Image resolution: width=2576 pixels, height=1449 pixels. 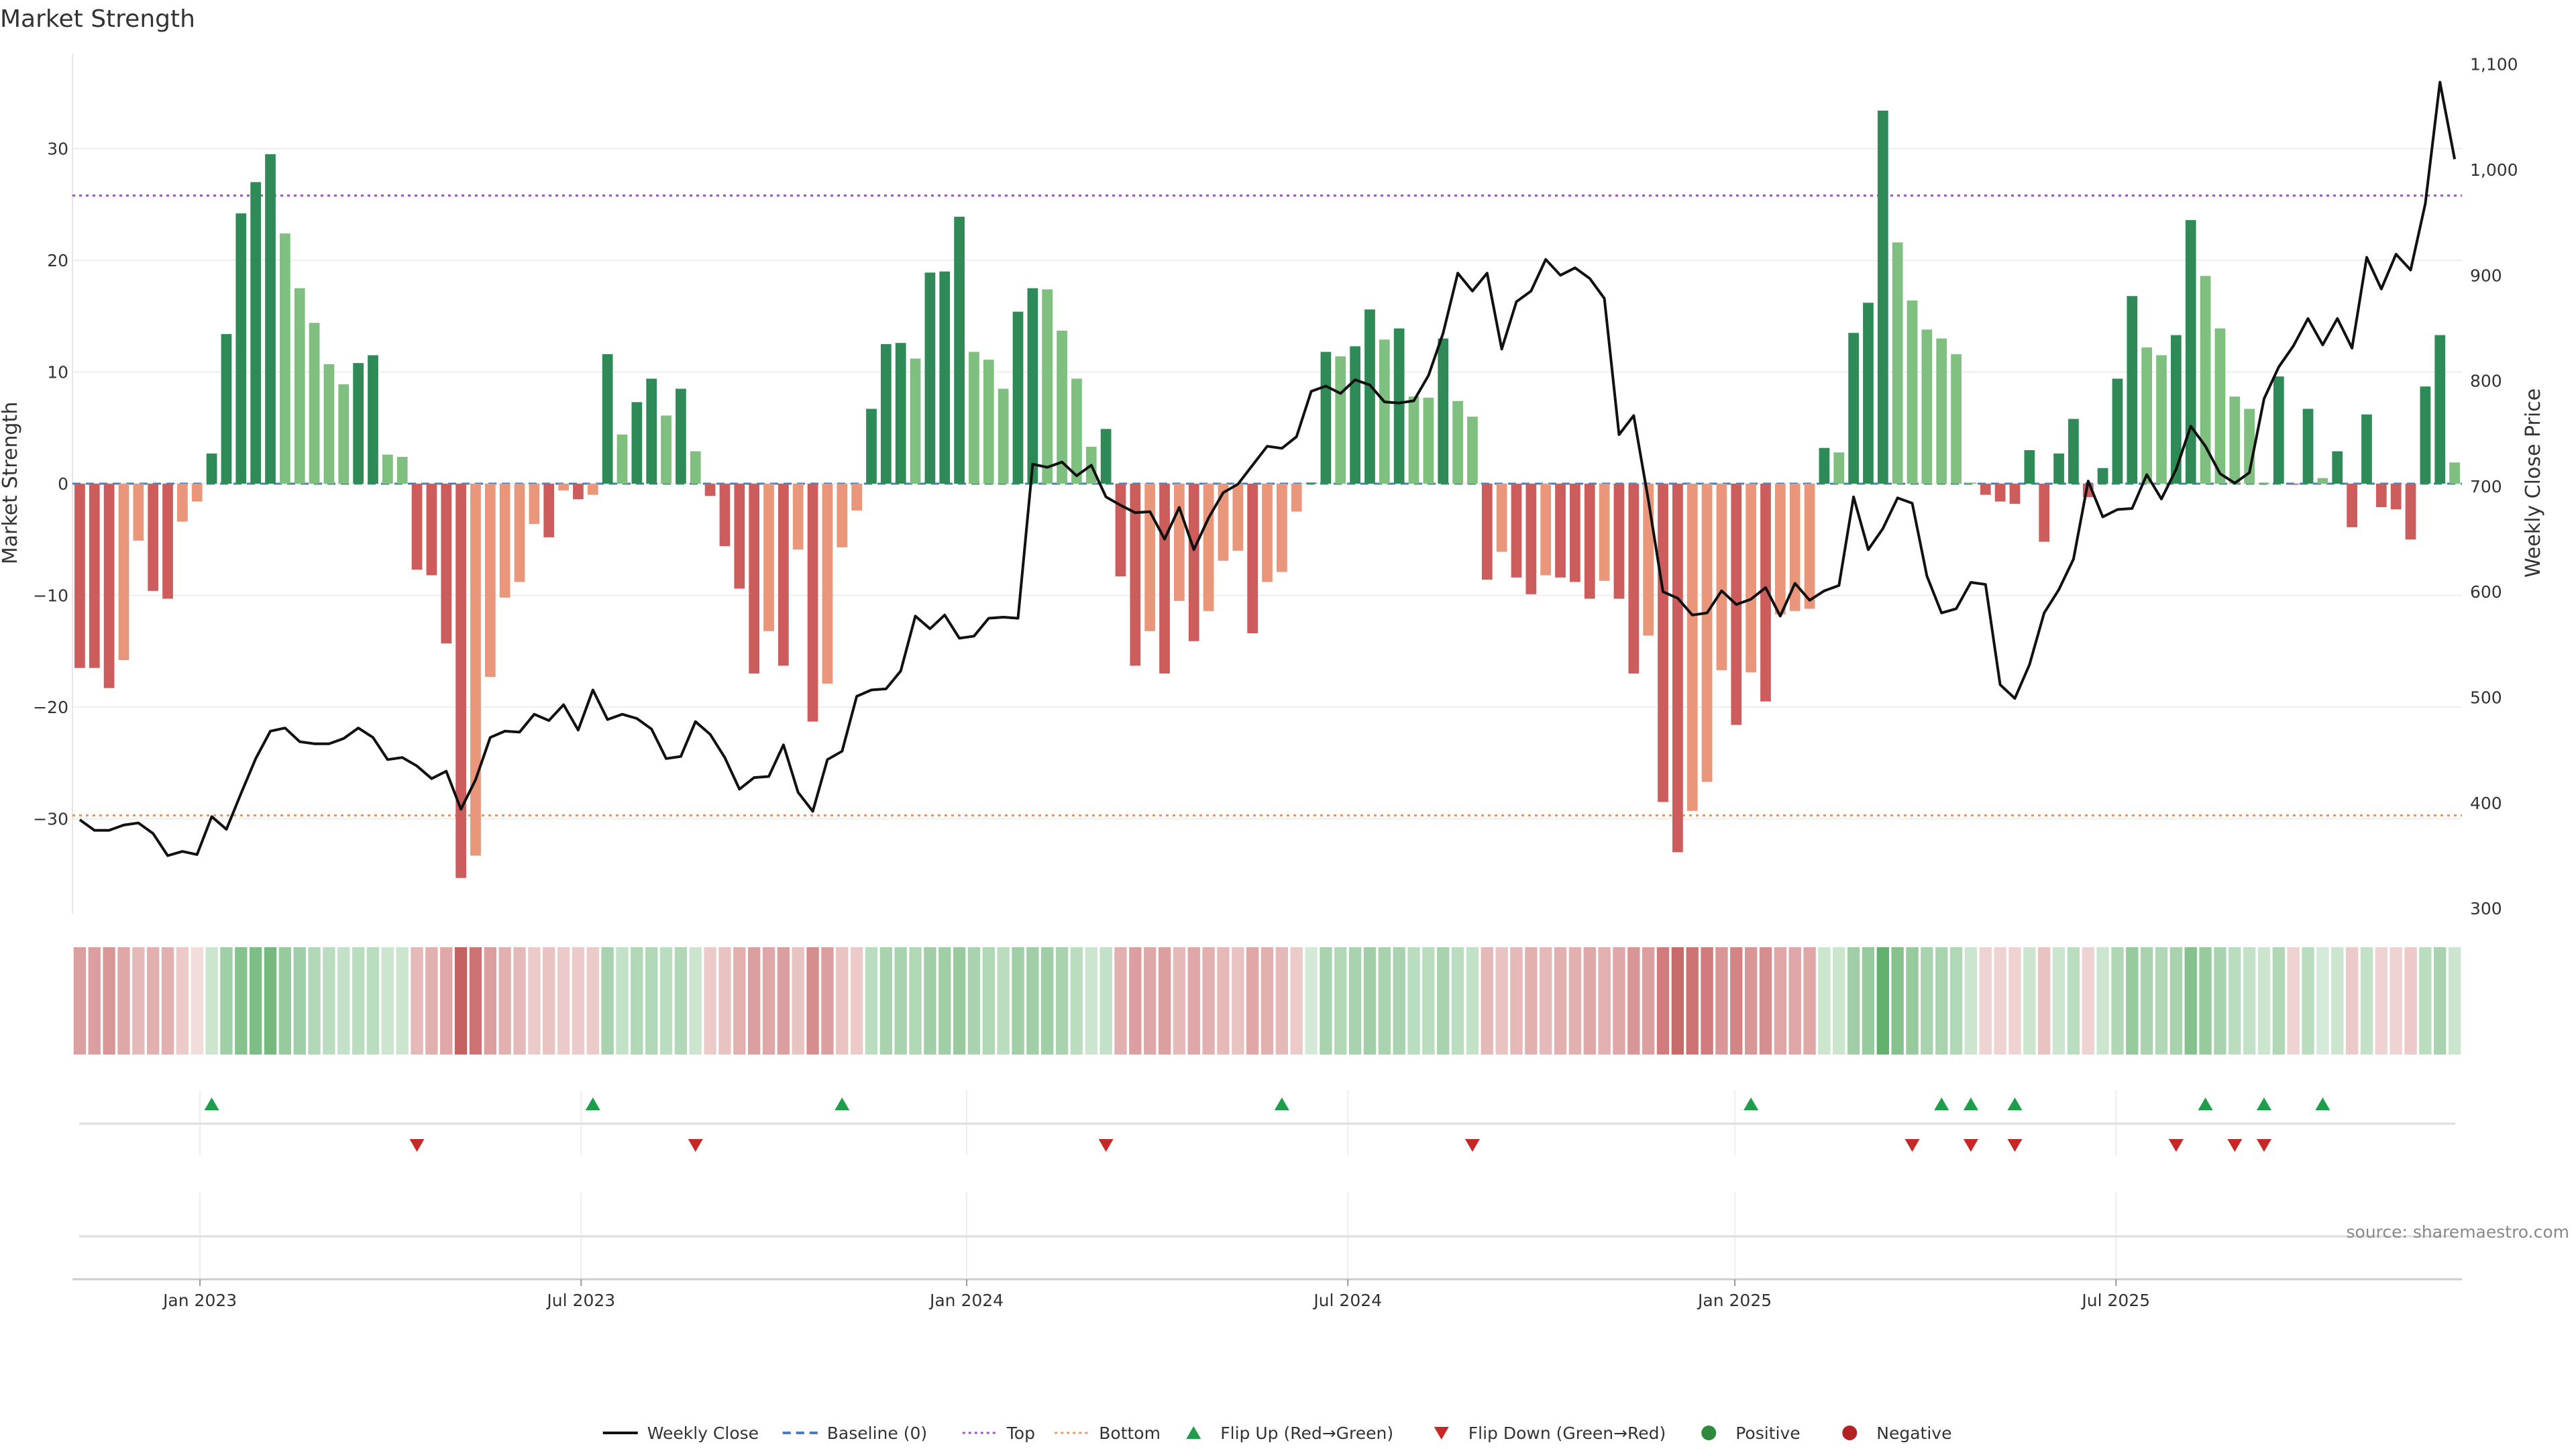 I want to click on legend-label: Flip Down (Green→Red), so click(x=1567, y=1433).